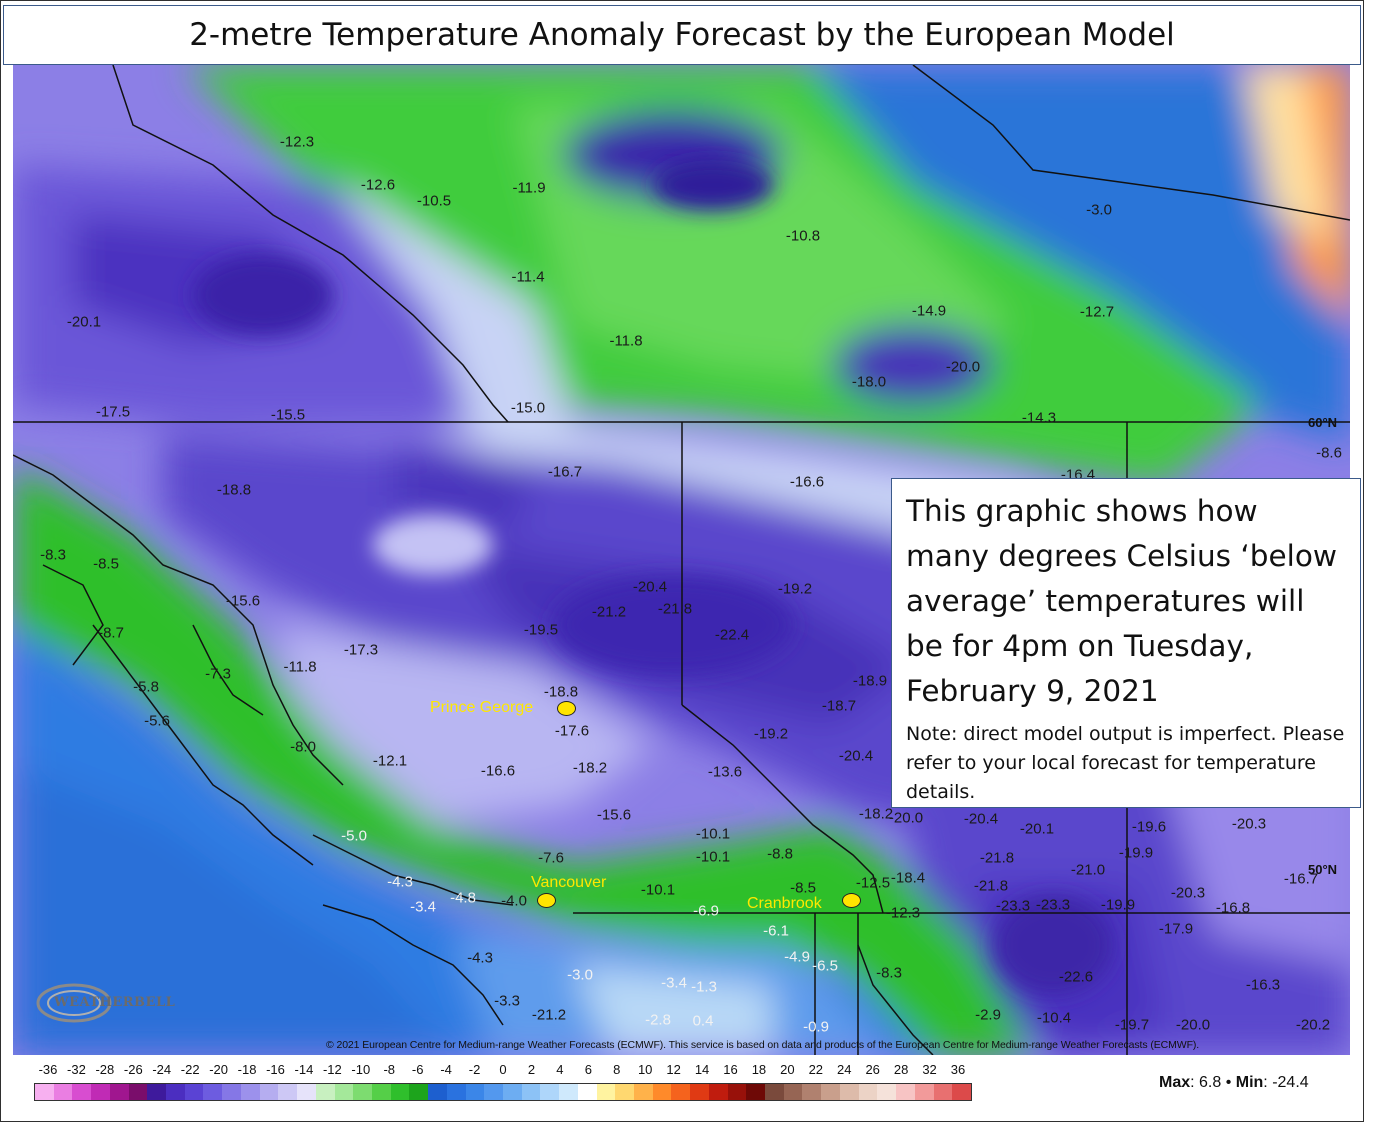  Describe the element at coordinates (115, 1002) in the screenshot. I see `logo-text: WEATHERBELL` at that location.